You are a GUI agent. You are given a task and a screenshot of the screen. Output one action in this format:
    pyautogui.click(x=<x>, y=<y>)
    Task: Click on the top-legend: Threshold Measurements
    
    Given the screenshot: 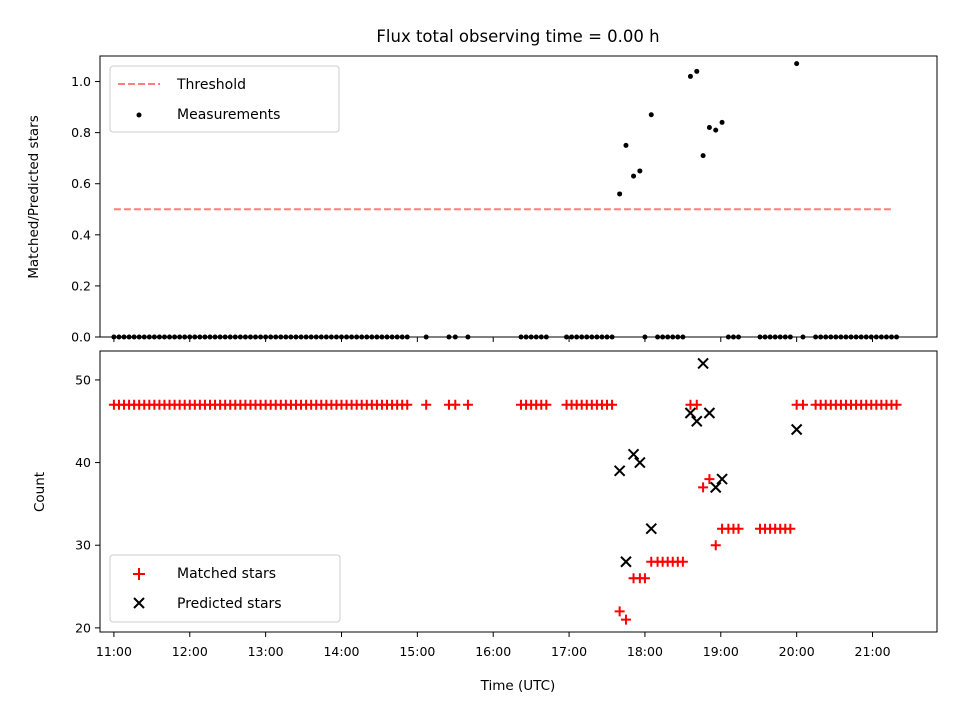 What is the action you would take?
    pyautogui.click(x=224, y=99)
    